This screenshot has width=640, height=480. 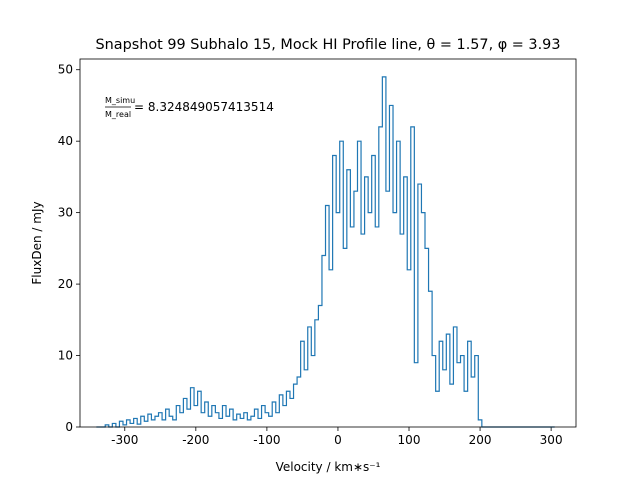 What do you see at coordinates (480, 440) in the screenshot?
I see `x-tick-label: 200` at bounding box center [480, 440].